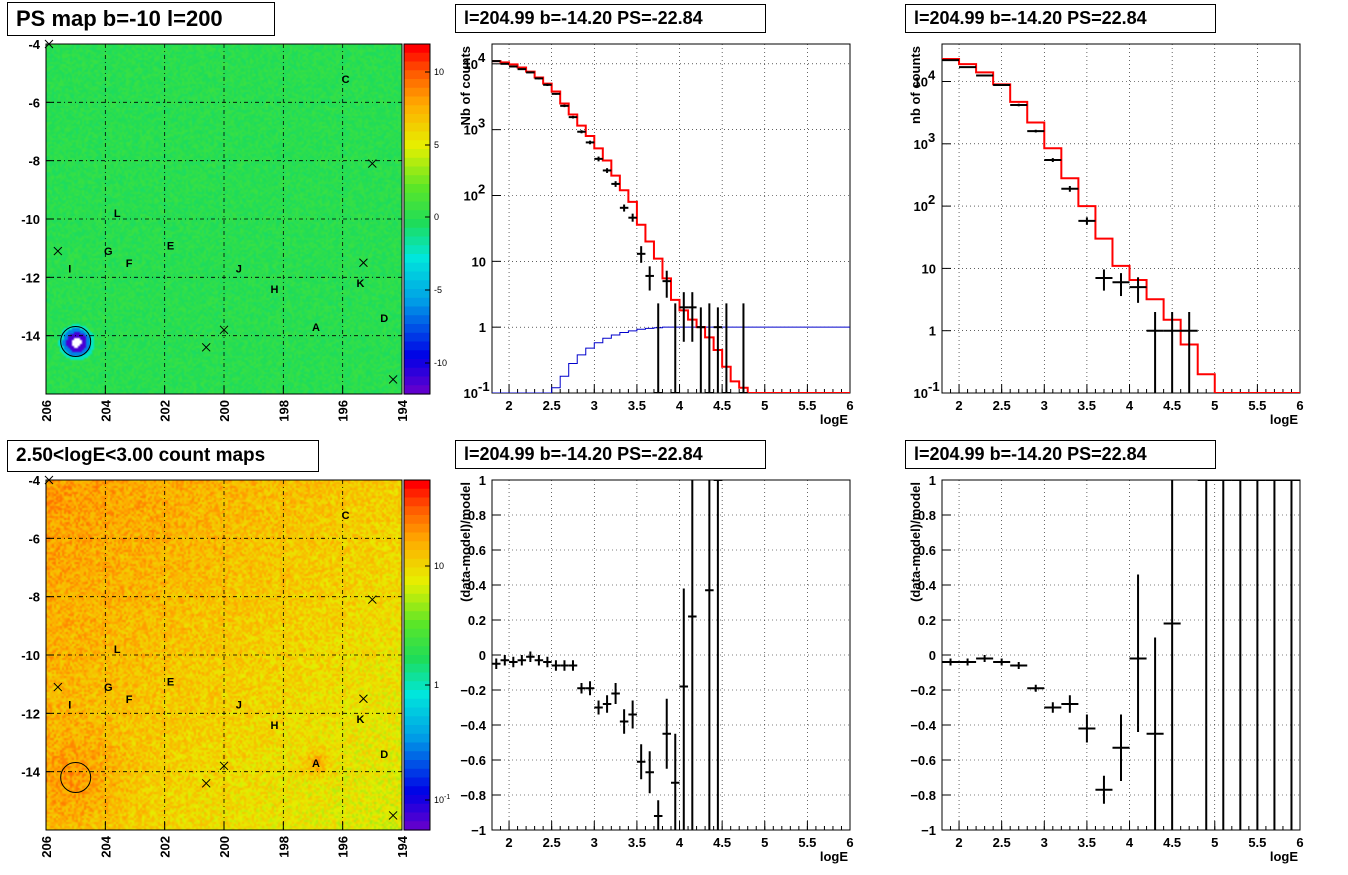 The width and height of the screenshot is (1348, 875). I want to click on chart-p6-xtick-label: 2.5, so click(1002, 842).